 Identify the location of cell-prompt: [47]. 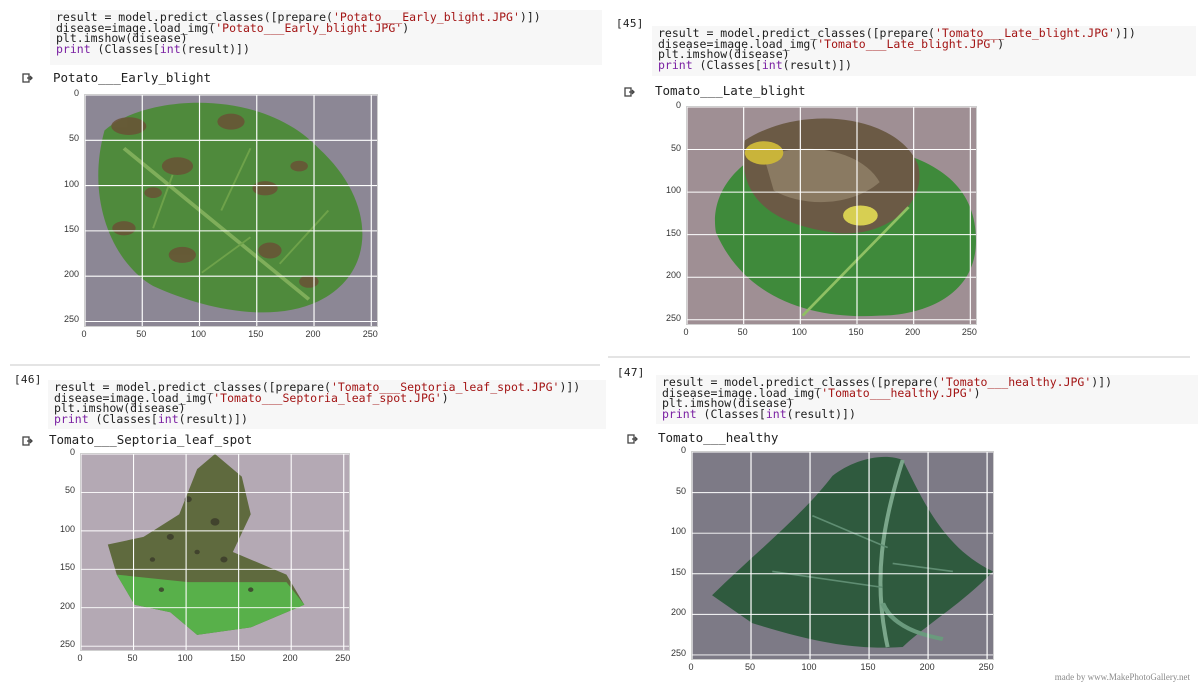
(631, 372).